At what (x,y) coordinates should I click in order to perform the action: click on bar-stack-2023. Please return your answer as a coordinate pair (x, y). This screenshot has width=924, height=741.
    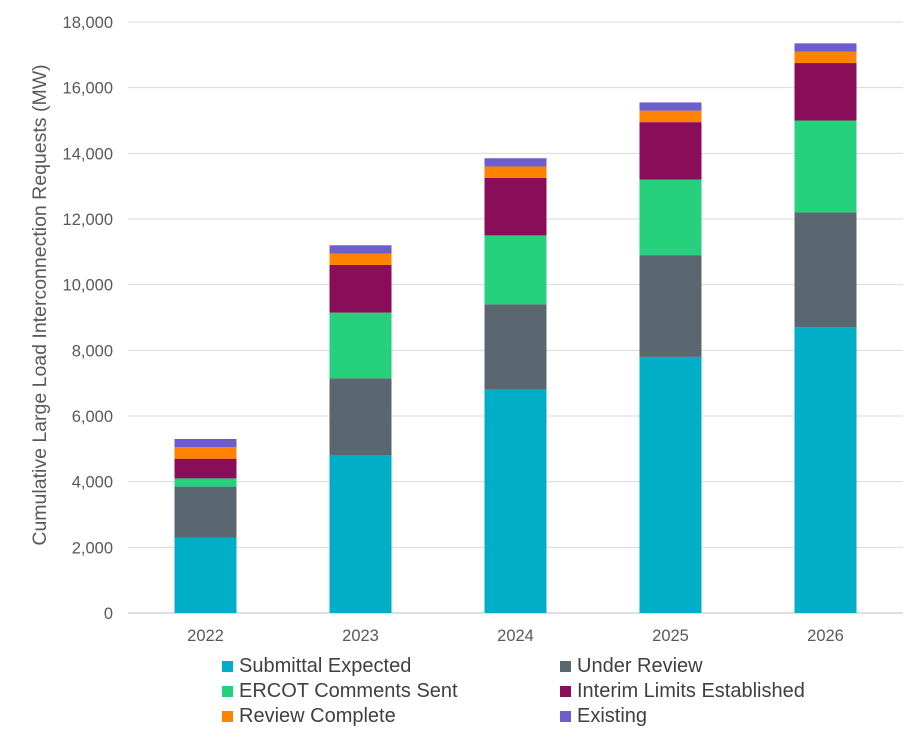
    Looking at the image, I should click on (360, 429).